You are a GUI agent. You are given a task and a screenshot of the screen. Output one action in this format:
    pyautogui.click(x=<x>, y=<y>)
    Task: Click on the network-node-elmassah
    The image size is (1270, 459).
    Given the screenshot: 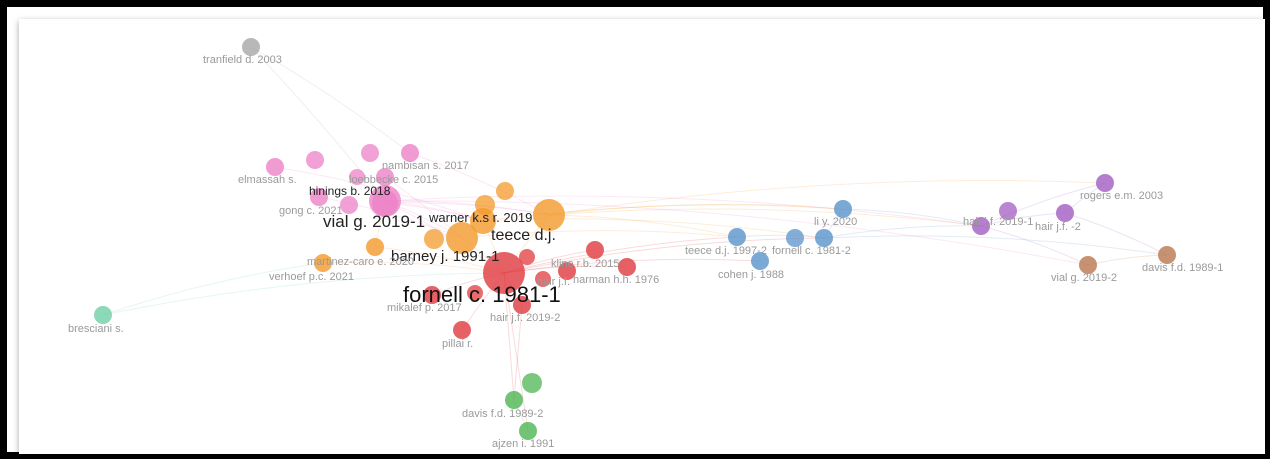 What is the action you would take?
    pyautogui.click(x=275, y=167)
    